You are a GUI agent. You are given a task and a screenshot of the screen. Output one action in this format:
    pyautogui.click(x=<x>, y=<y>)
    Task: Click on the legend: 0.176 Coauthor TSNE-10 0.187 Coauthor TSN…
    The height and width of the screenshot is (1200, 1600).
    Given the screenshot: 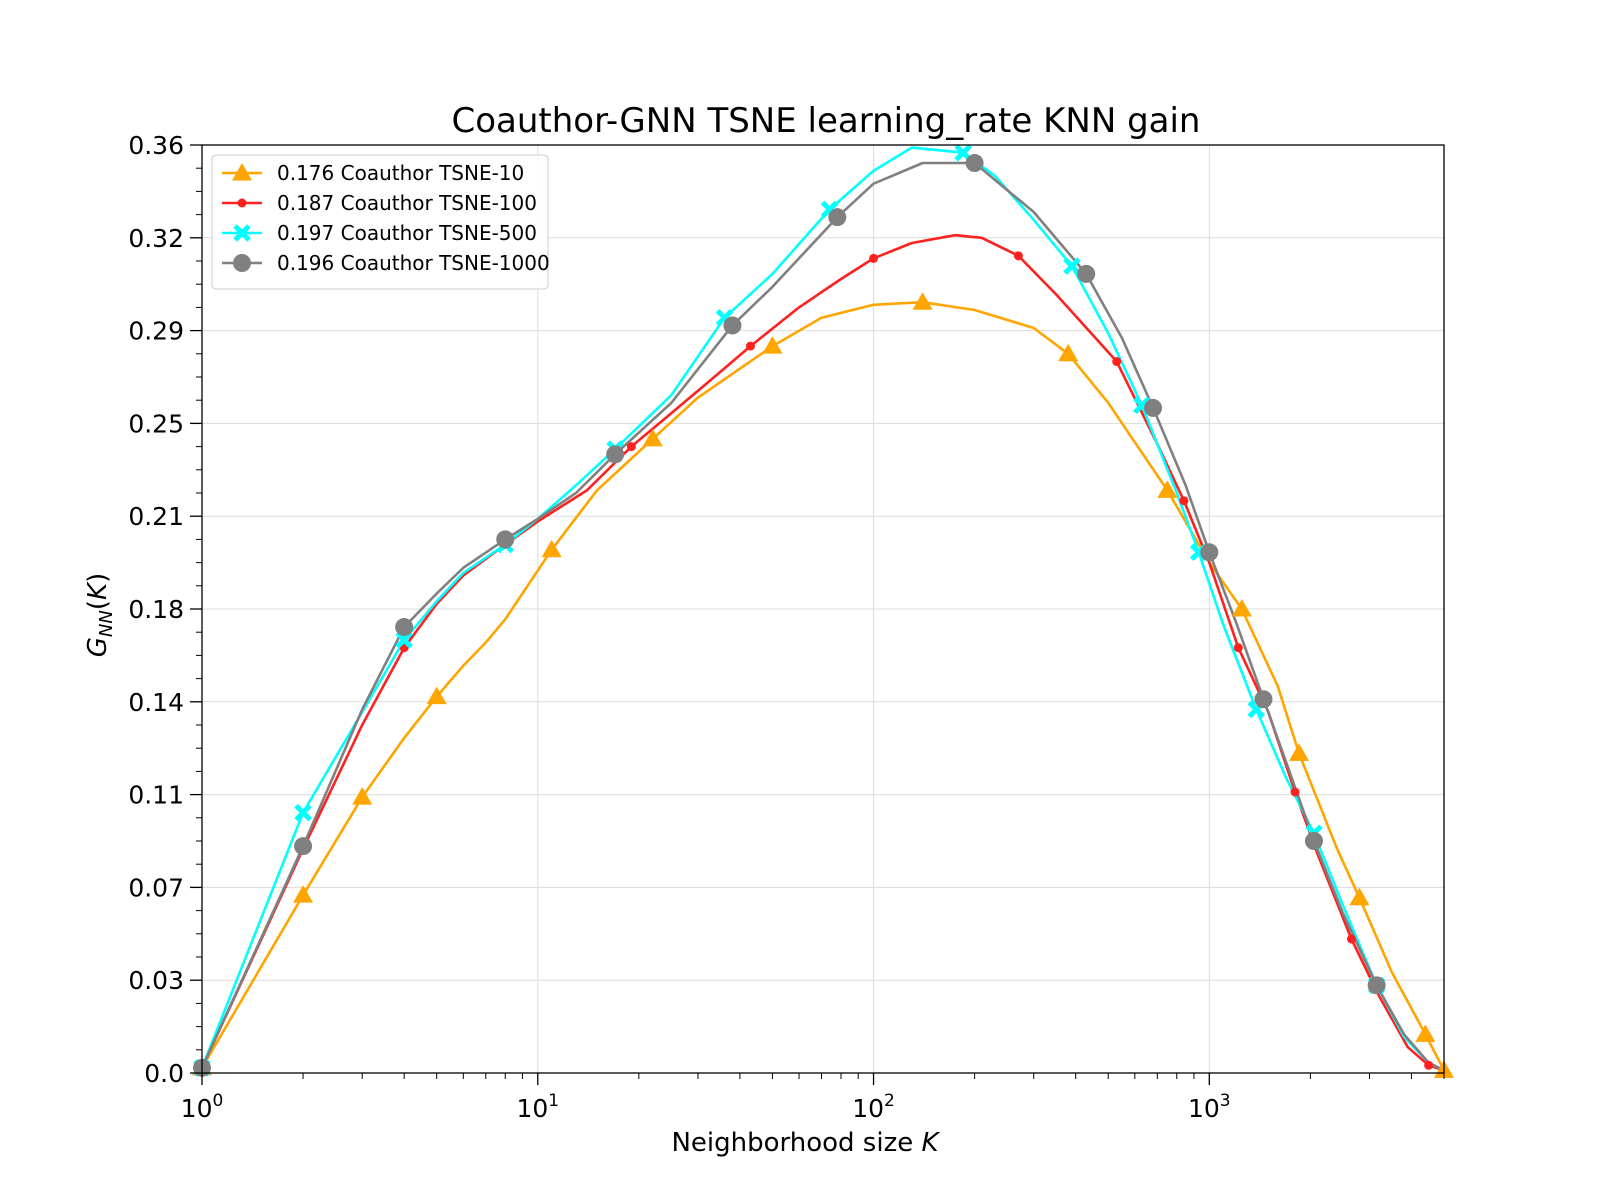 What is the action you would take?
    pyautogui.click(x=380, y=222)
    